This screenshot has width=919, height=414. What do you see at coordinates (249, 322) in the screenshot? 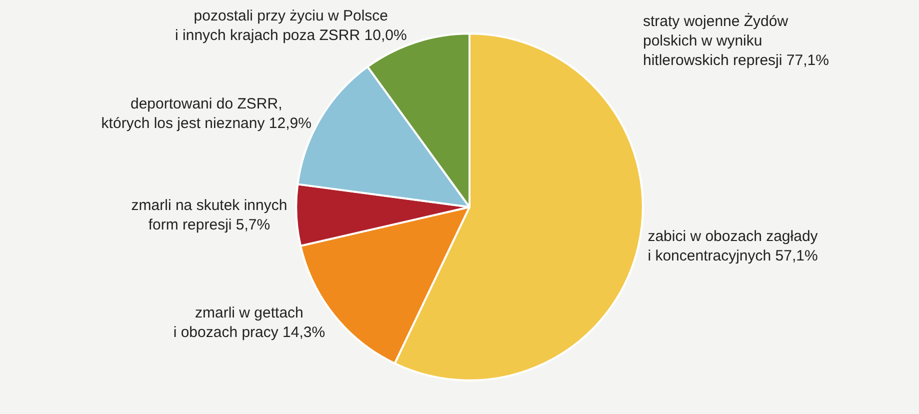
I see `slice-label: zmarli w gettach i obozach pracy 14,3%` at bounding box center [249, 322].